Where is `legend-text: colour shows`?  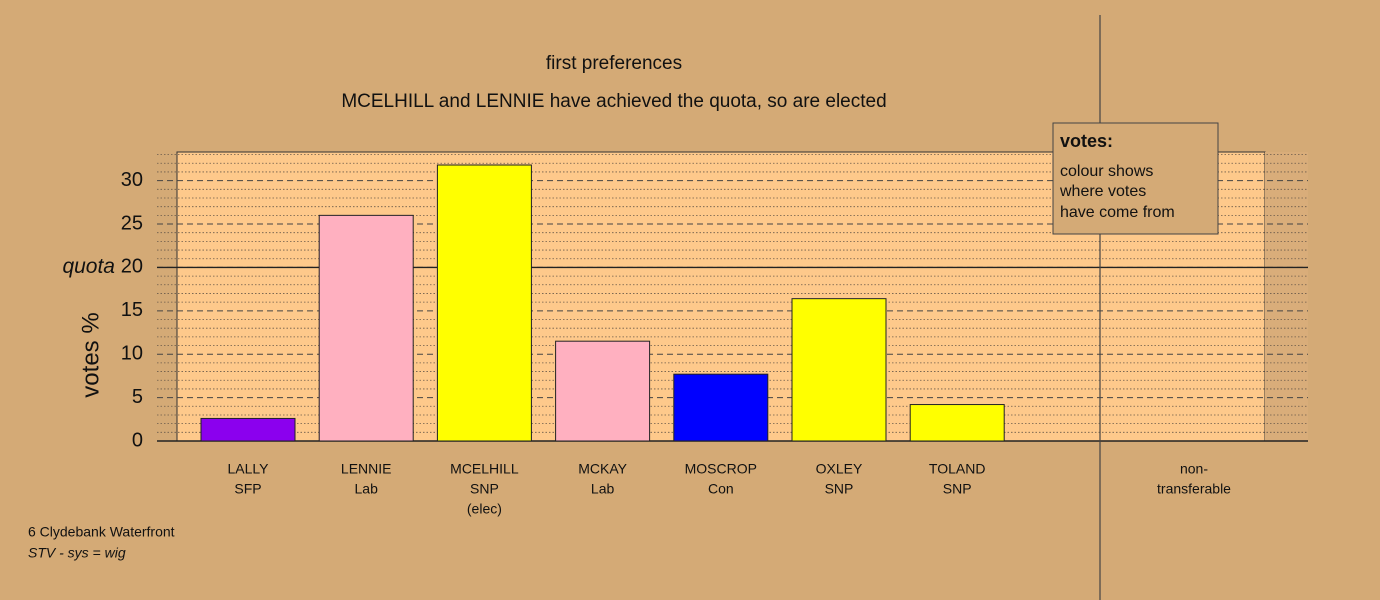
legend-text: colour shows is located at coordinates (1106, 171).